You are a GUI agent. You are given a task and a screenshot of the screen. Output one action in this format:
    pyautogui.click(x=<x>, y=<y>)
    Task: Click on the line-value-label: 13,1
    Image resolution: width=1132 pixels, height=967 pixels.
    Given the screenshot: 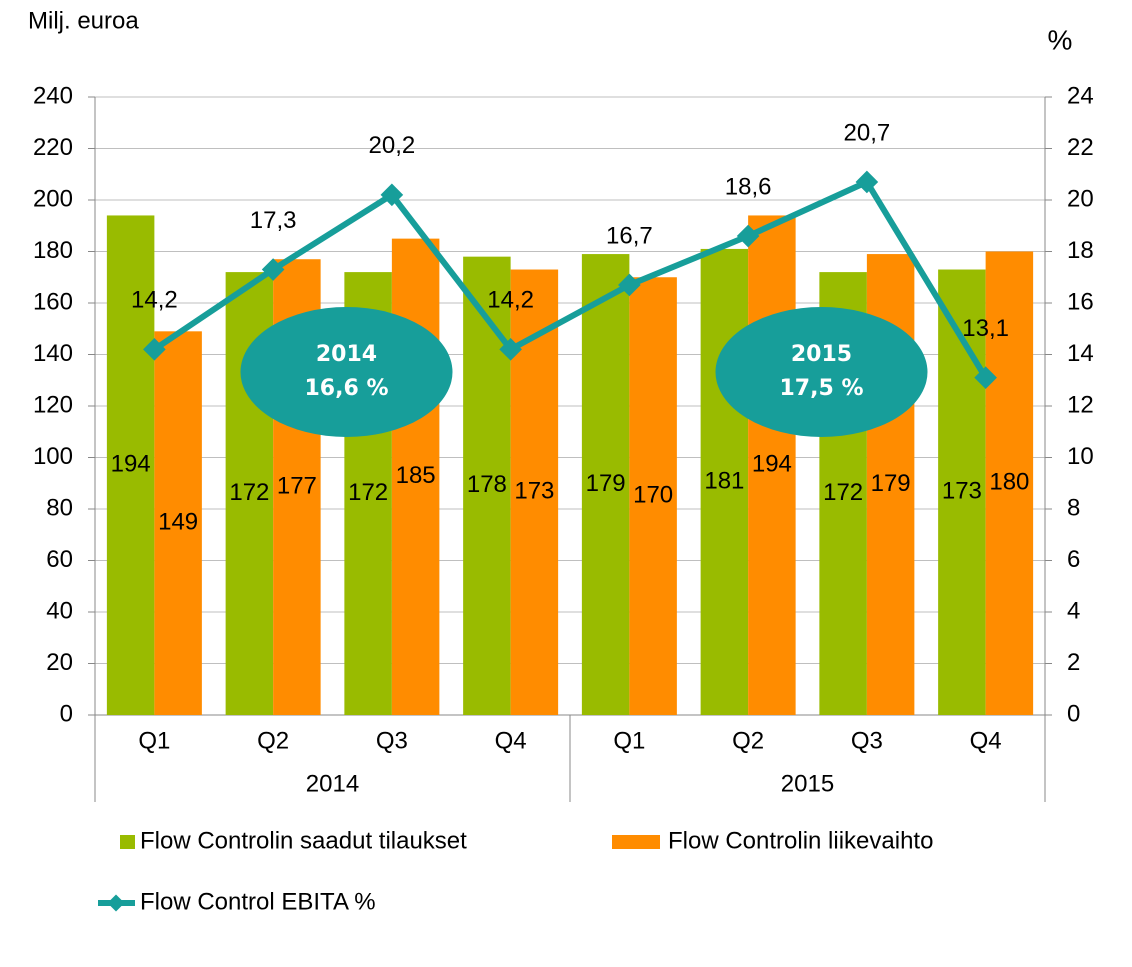 What is the action you would take?
    pyautogui.click(x=985, y=328)
    